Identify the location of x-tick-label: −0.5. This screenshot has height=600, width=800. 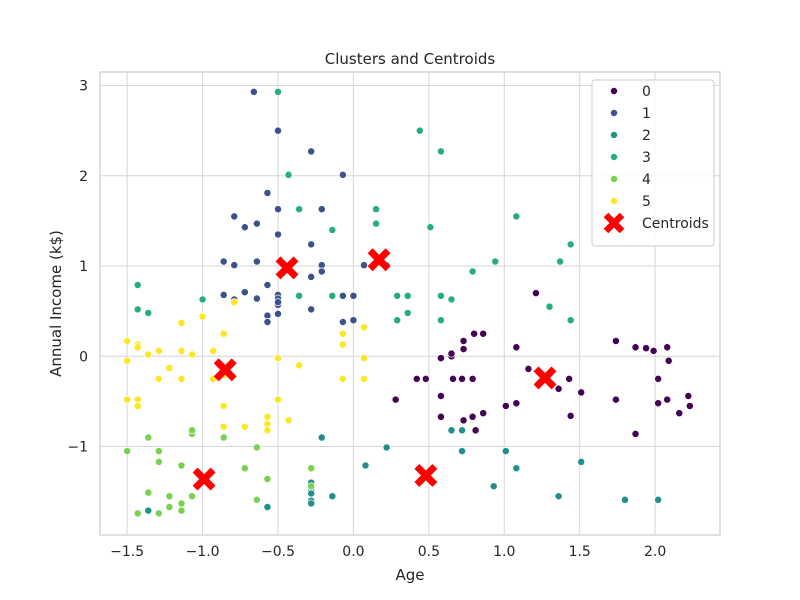
(278, 552).